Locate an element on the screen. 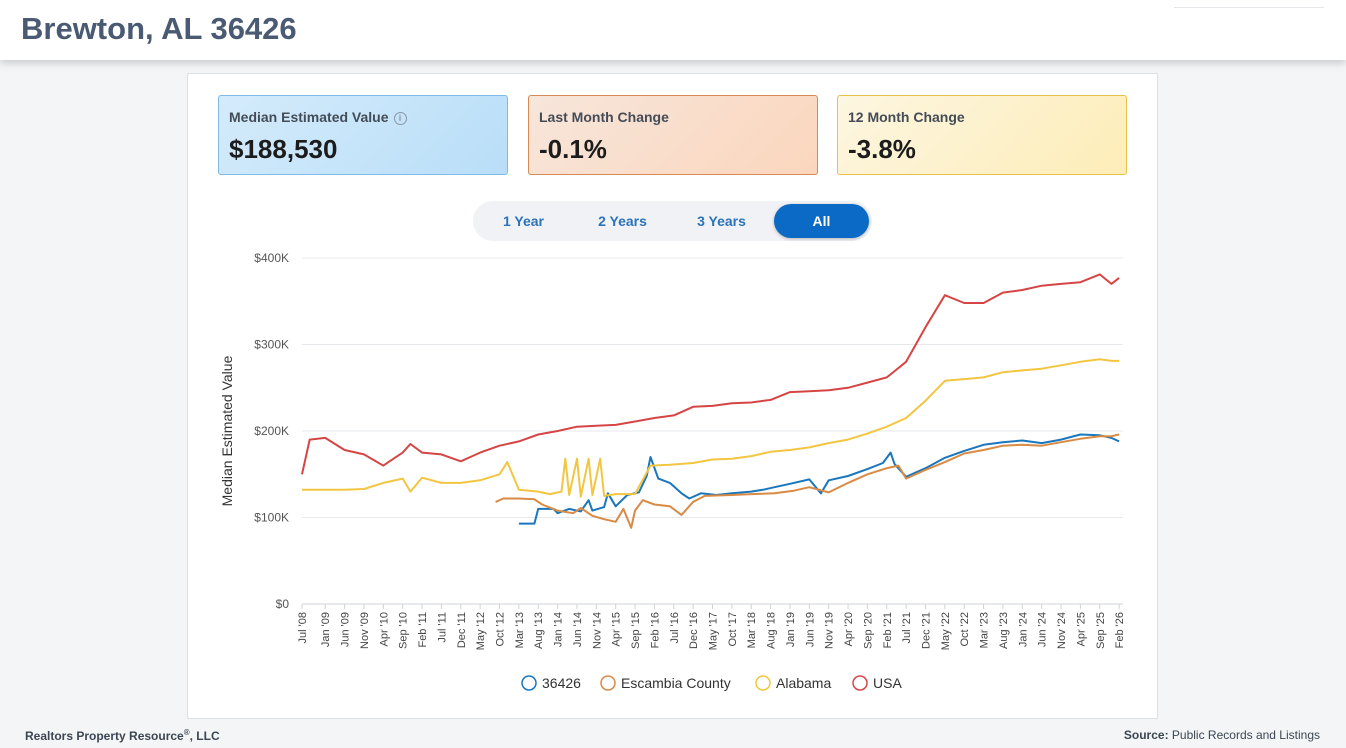  x-tick-label: Oct '22 is located at coordinates (965, 629).